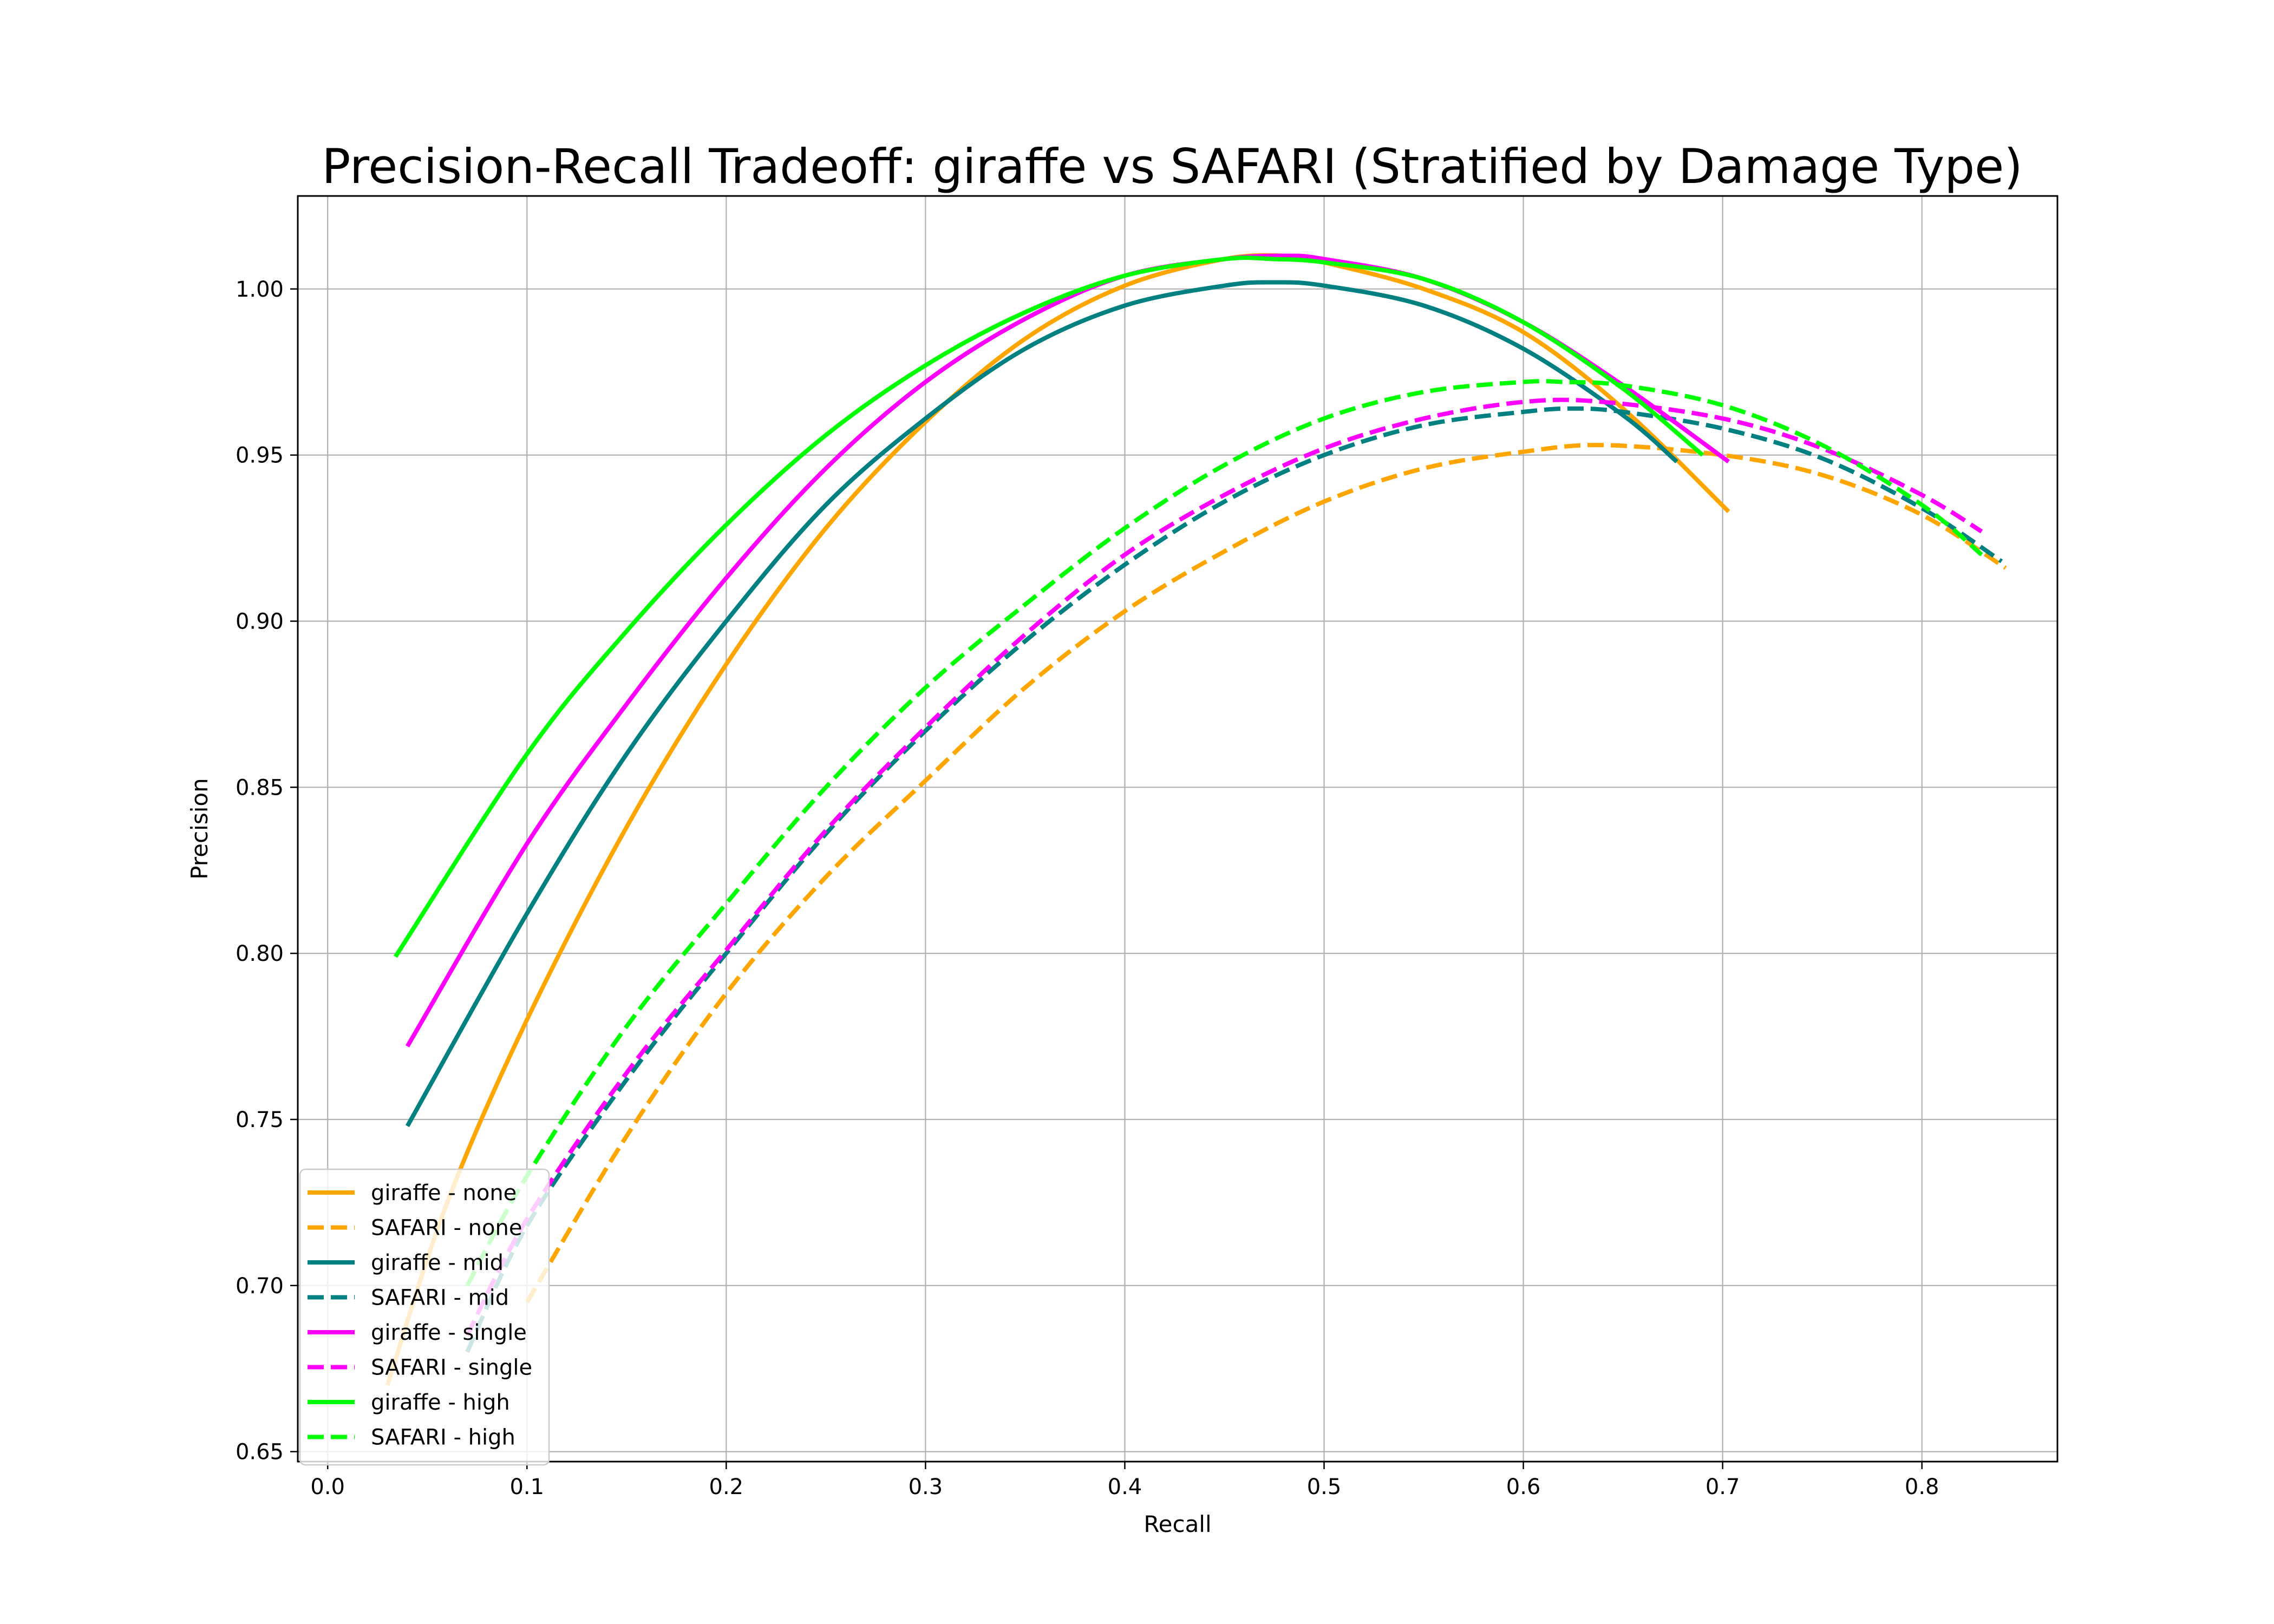 The height and width of the screenshot is (1624, 2274). I want to click on x-tick-label: 0.6, so click(1524, 1487).